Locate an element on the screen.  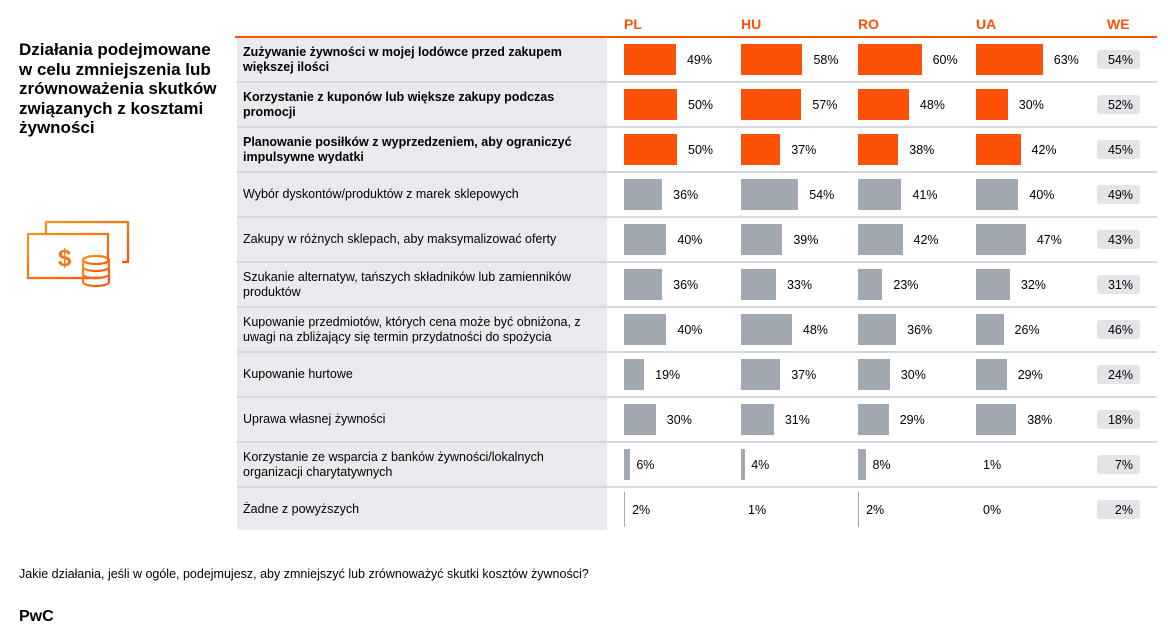
header-rule is located at coordinates (696, 37).